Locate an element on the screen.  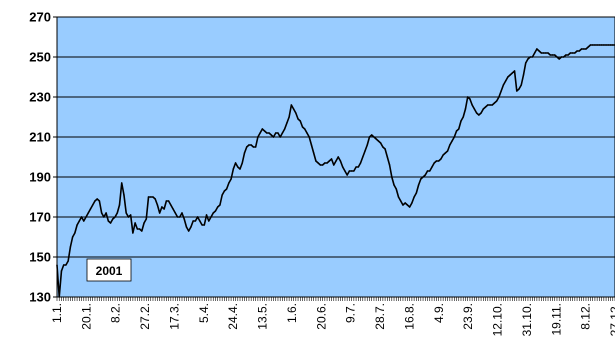
x-tick-label: 27.2. is located at coordinates (145, 316).